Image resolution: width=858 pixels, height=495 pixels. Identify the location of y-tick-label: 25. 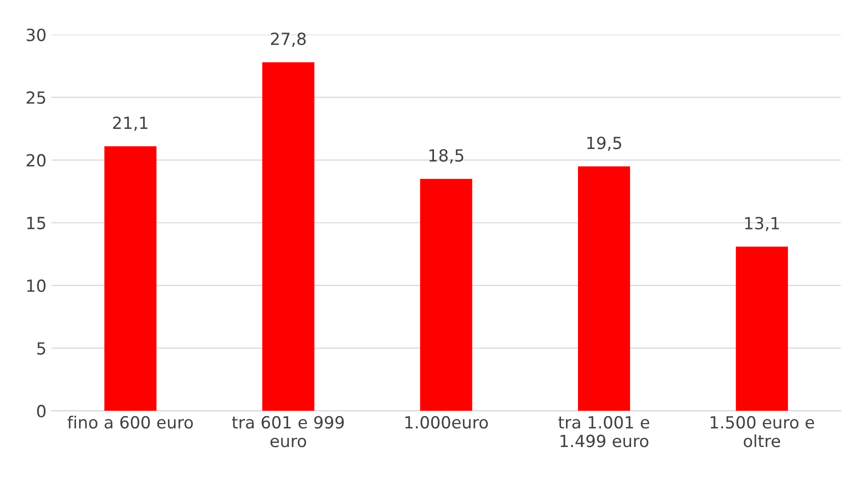
(36, 97).